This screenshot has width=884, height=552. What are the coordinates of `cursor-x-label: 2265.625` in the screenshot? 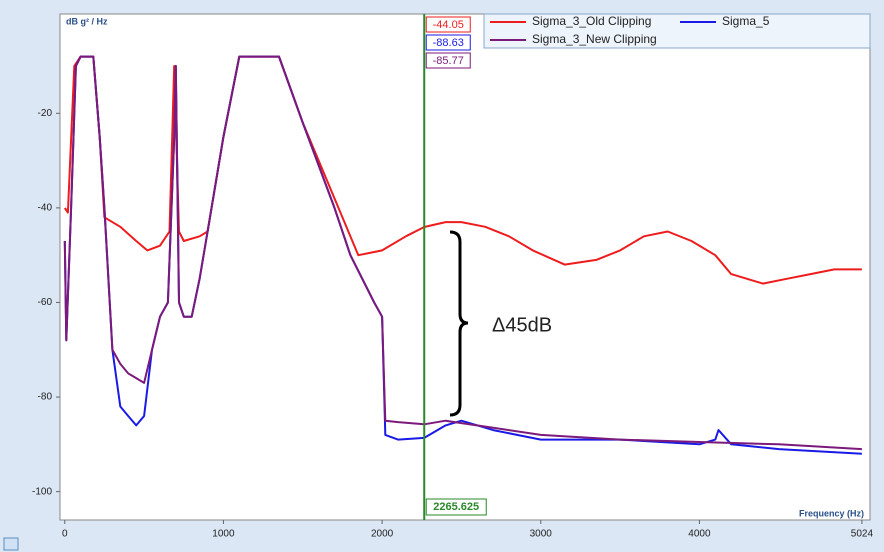 It's located at (456, 507).